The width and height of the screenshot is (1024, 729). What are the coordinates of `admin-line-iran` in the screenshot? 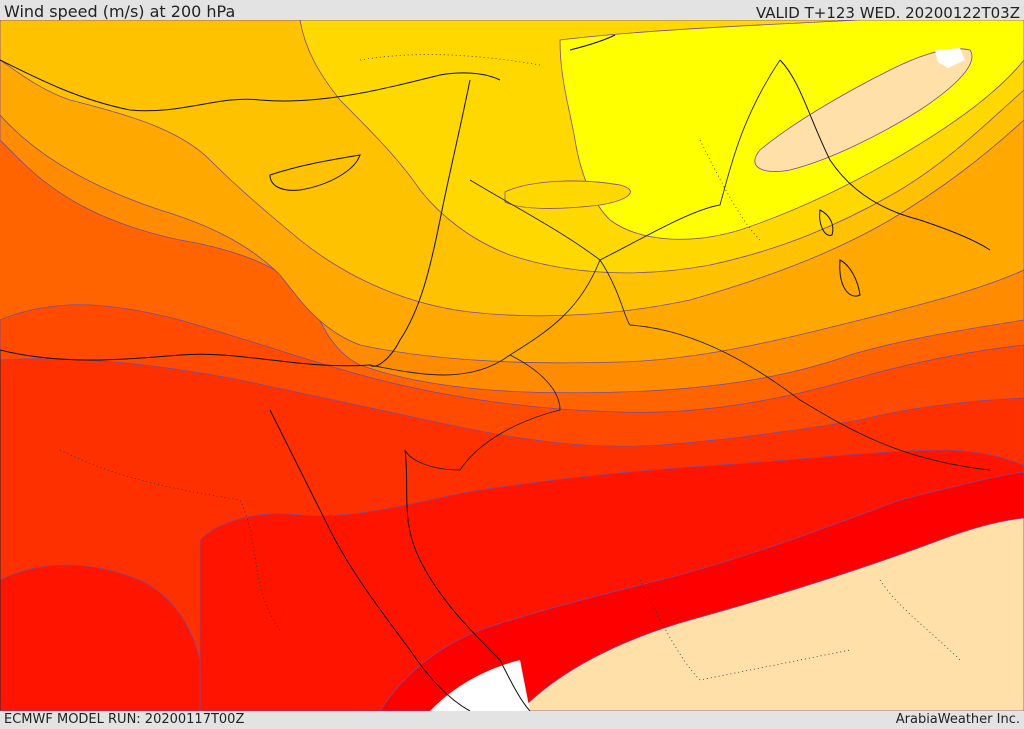 It's located at (730, 190).